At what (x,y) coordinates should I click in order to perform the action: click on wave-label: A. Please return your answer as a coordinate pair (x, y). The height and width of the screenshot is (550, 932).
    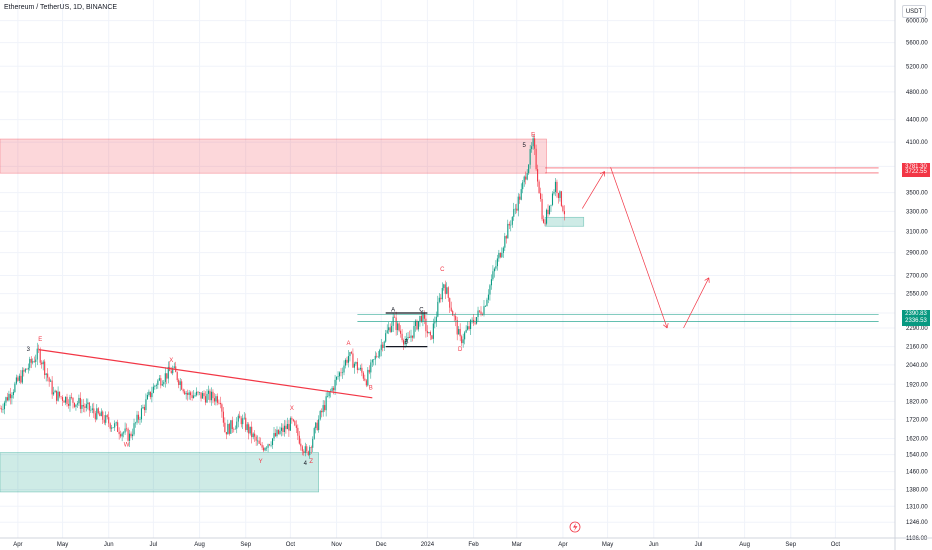
    Looking at the image, I should click on (393, 311).